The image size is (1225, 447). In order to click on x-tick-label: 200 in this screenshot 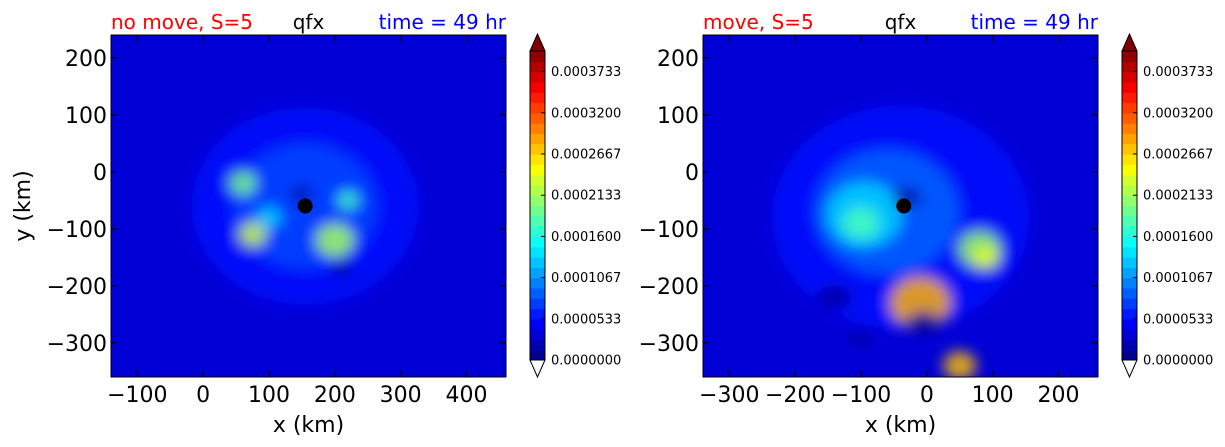, I will do `click(335, 395)`.